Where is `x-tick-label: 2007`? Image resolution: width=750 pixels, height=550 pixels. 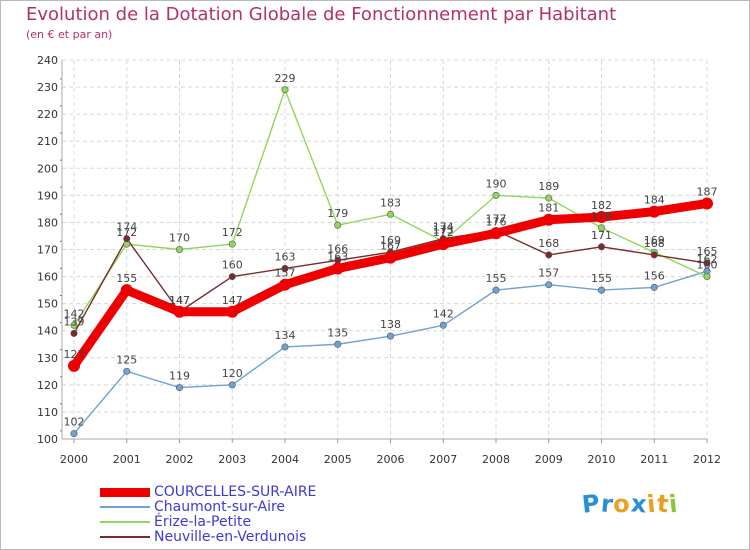 x-tick-label: 2007 is located at coordinates (443, 459).